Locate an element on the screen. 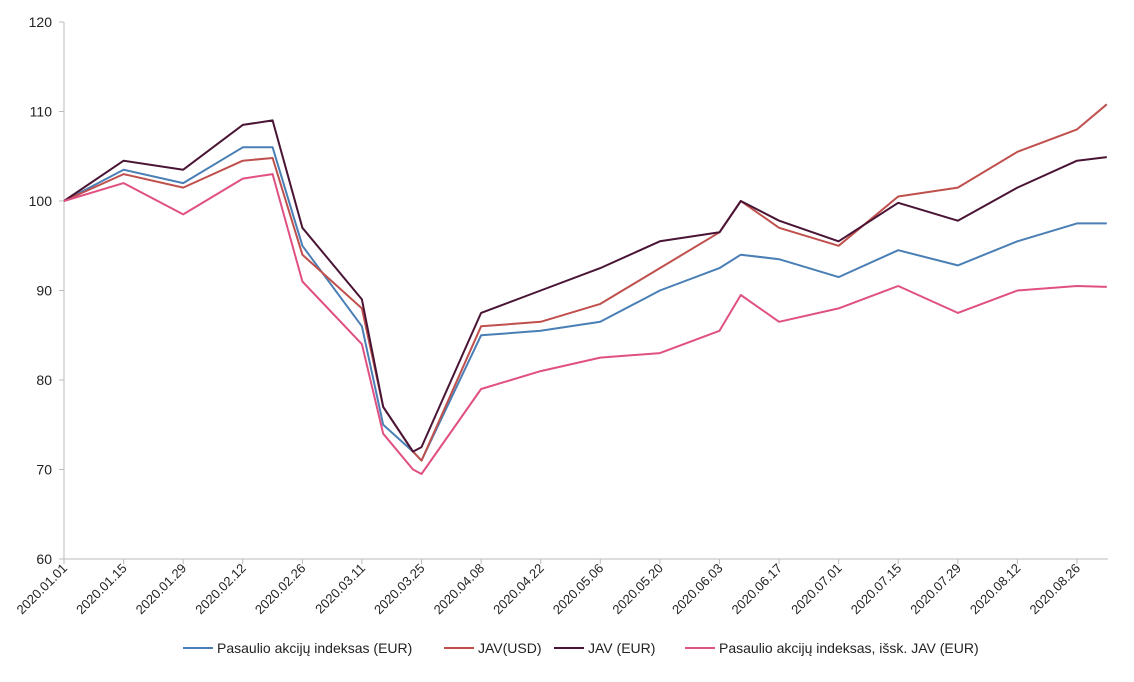 The width and height of the screenshot is (1134, 682). x-tick-label: 2020.06.17 is located at coordinates (757, 589).